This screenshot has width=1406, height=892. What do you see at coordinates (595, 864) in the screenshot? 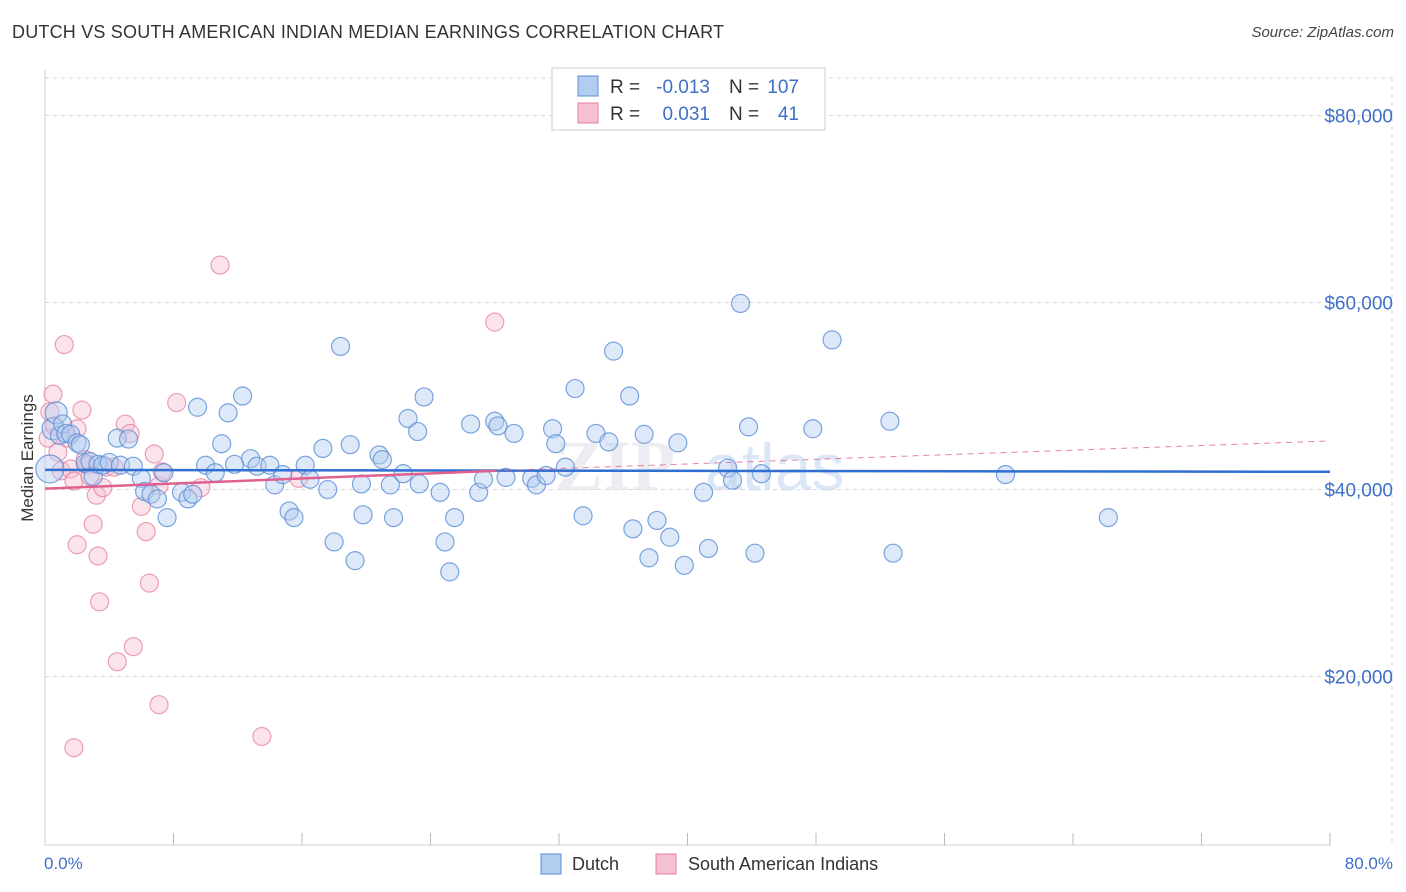
I see `legend-label-dutch: Dutch` at bounding box center [595, 864].